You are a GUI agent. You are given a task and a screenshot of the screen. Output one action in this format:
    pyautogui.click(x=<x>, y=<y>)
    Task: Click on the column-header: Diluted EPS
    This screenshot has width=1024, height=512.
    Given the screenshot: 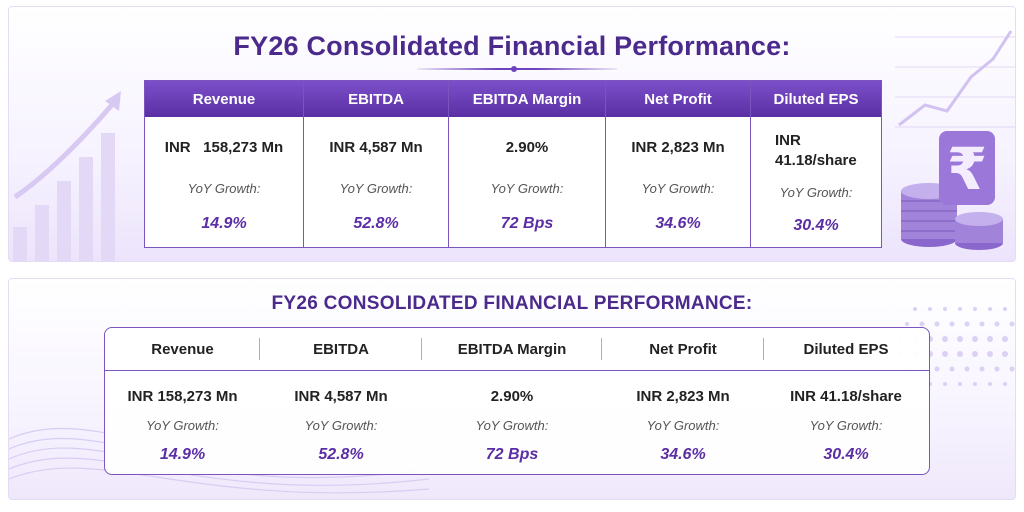 What is the action you would take?
    pyautogui.click(x=816, y=99)
    